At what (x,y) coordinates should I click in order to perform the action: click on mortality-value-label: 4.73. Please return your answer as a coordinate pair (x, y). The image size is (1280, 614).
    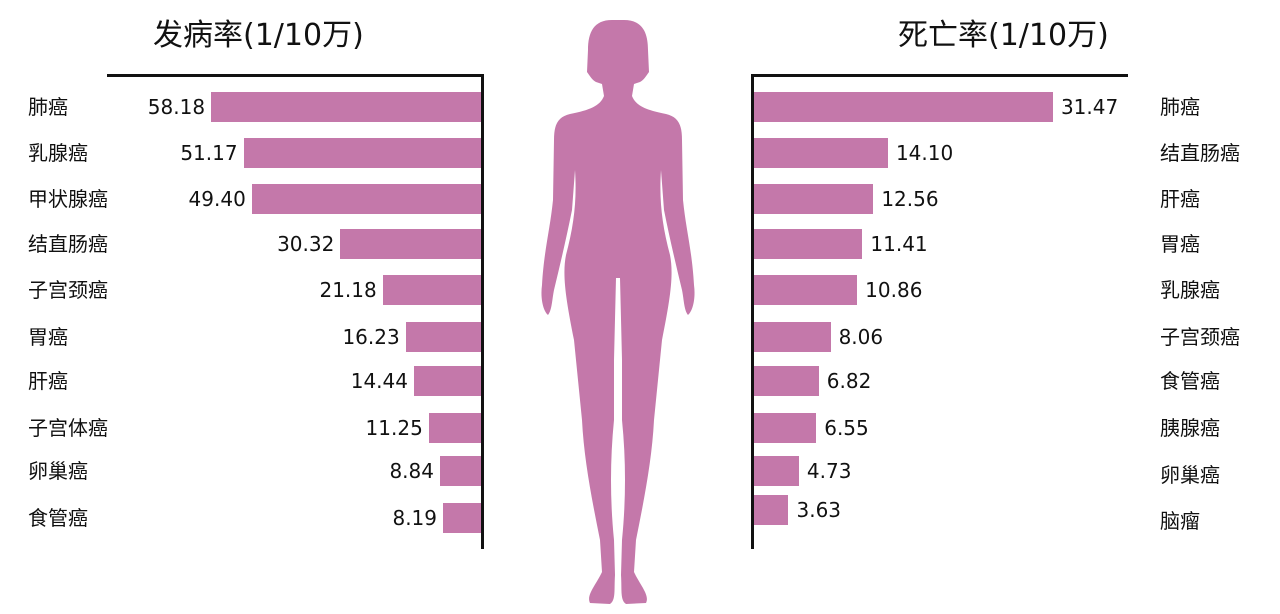
    Looking at the image, I should click on (829, 471).